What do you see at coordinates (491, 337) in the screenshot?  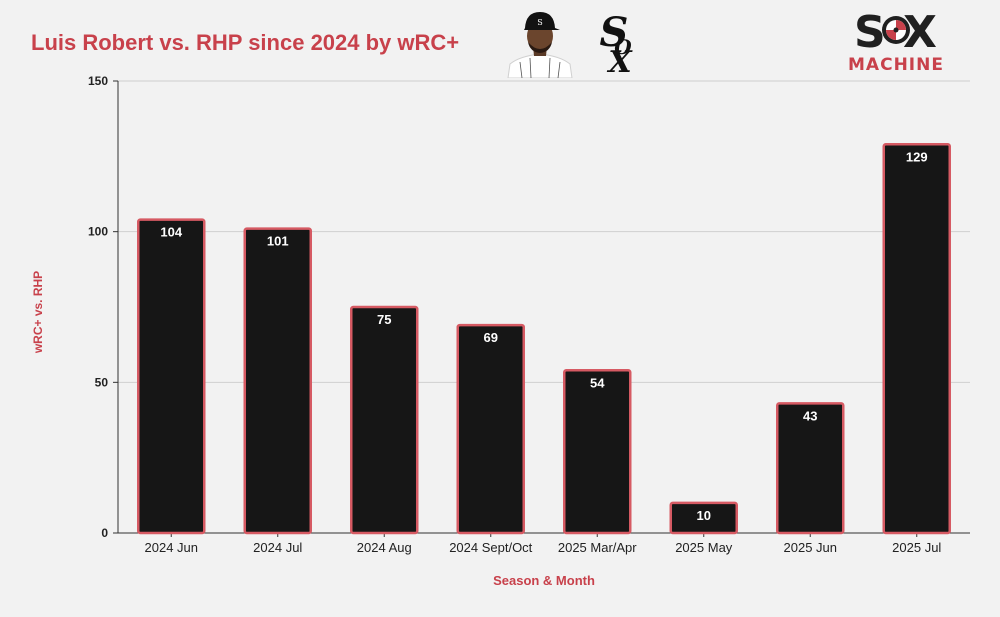 I see `bar-value-label: 69` at bounding box center [491, 337].